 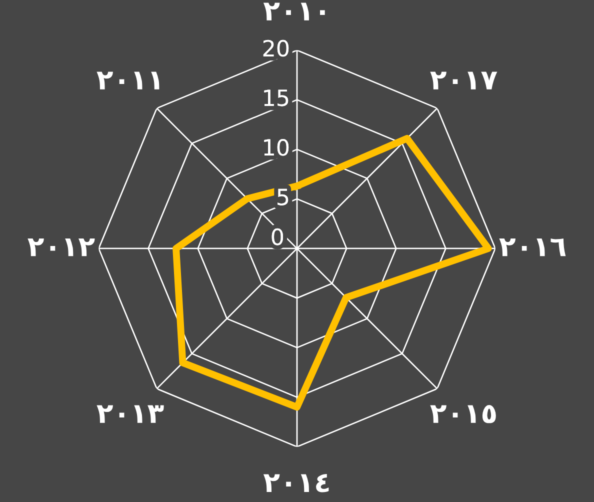 I want to click on y-tick-label: 15, so click(x=276, y=98).